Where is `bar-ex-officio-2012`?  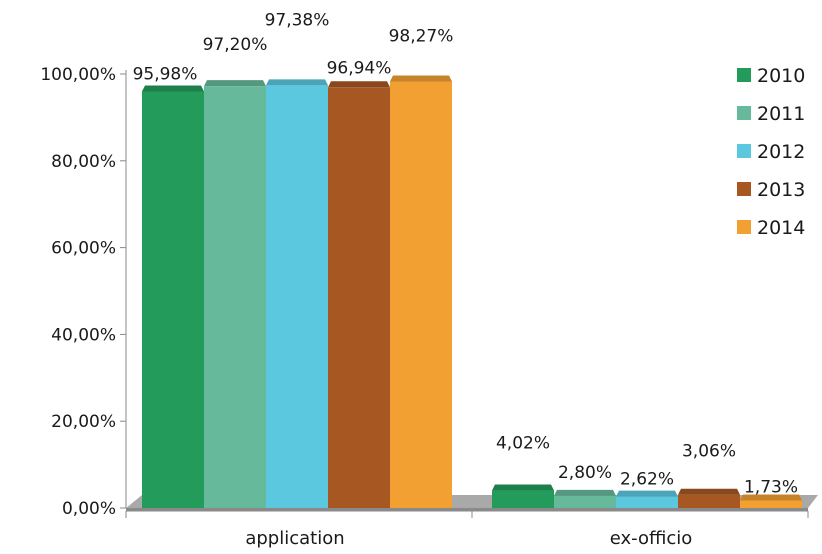 bar-ex-officio-2012 is located at coordinates (647, 499).